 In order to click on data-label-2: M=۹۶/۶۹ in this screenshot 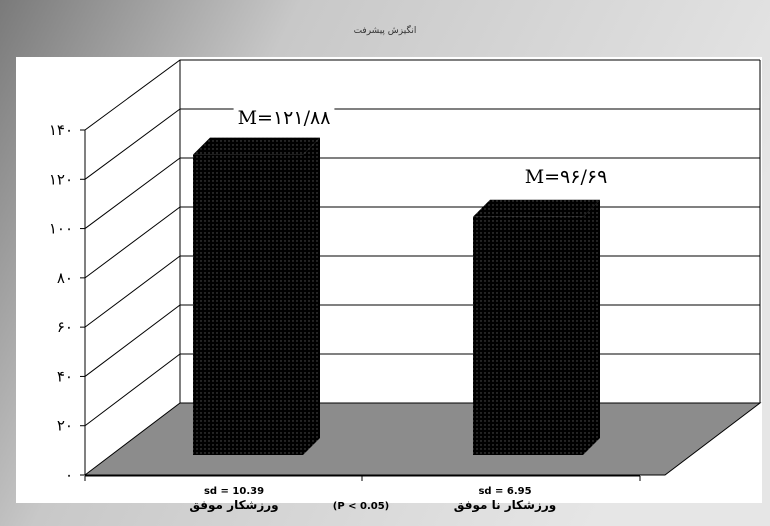, I will do `click(566, 177)`.